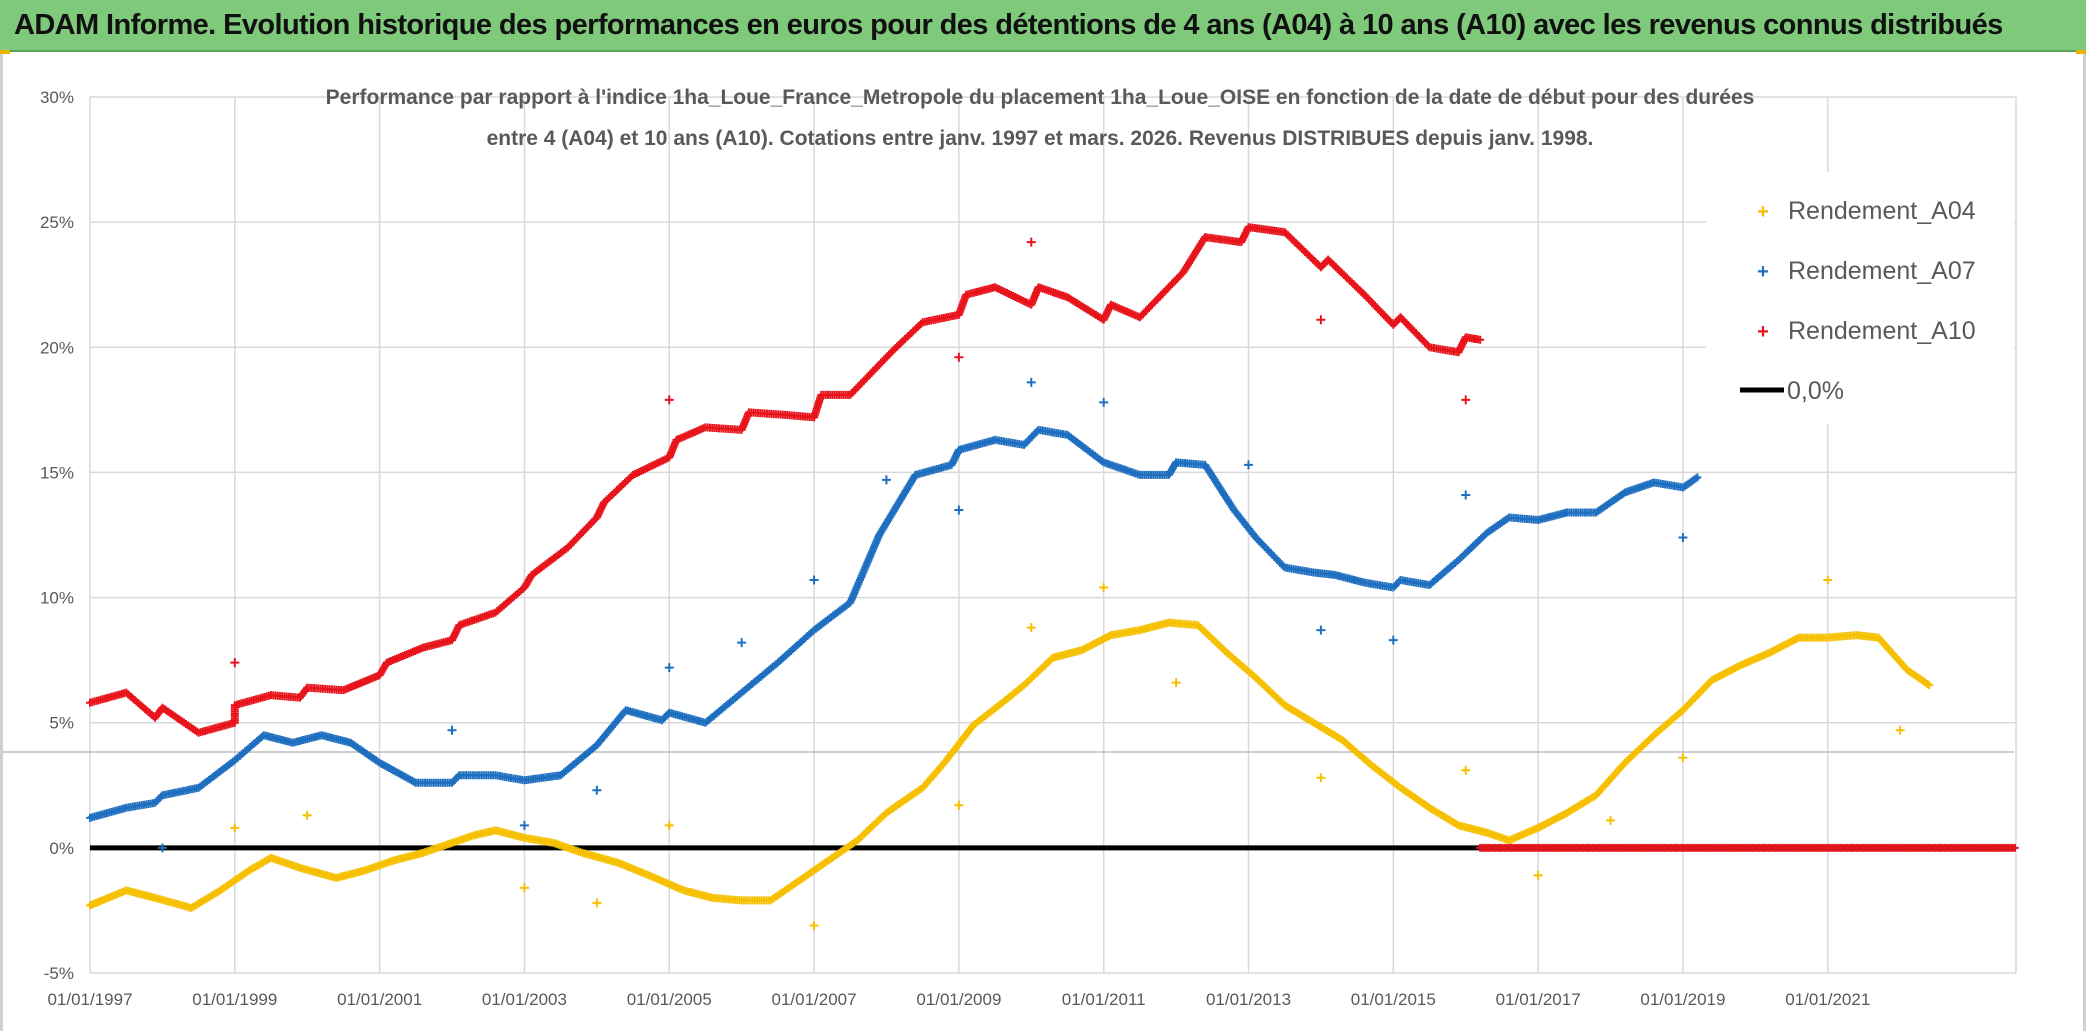 This screenshot has height=1031, width=2086. Describe the element at coordinates (2081, 52) in the screenshot. I see `corner-mark-right` at that location.